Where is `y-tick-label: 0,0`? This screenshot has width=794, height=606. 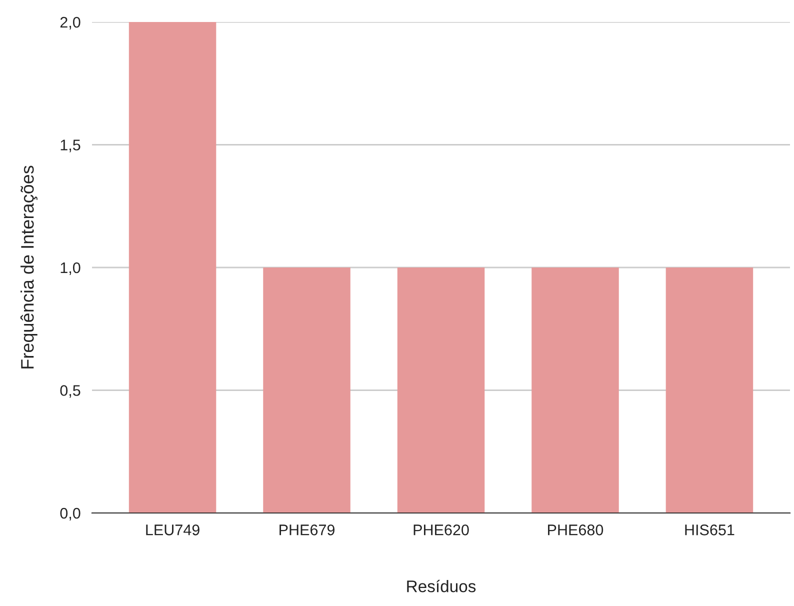
y-tick-label: 0,0 is located at coordinates (70, 514).